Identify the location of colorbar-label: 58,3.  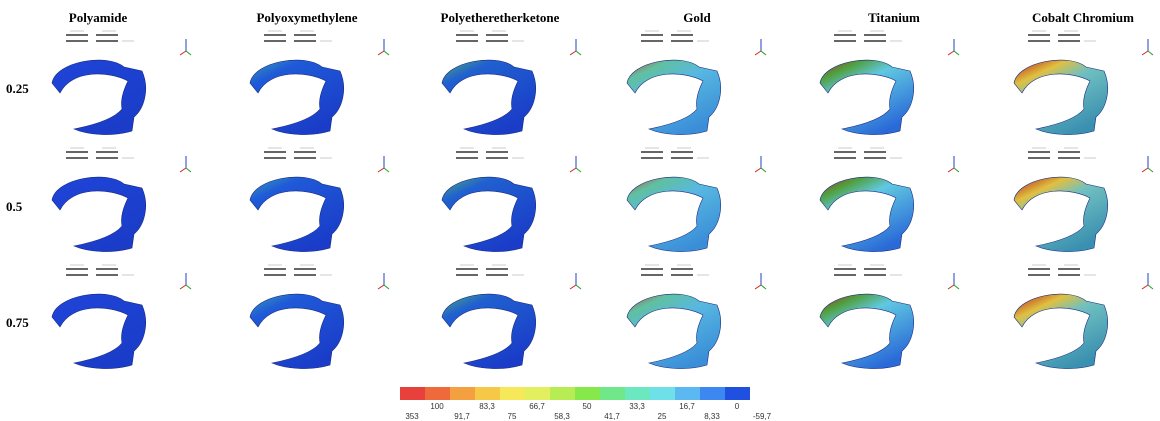
(562, 416).